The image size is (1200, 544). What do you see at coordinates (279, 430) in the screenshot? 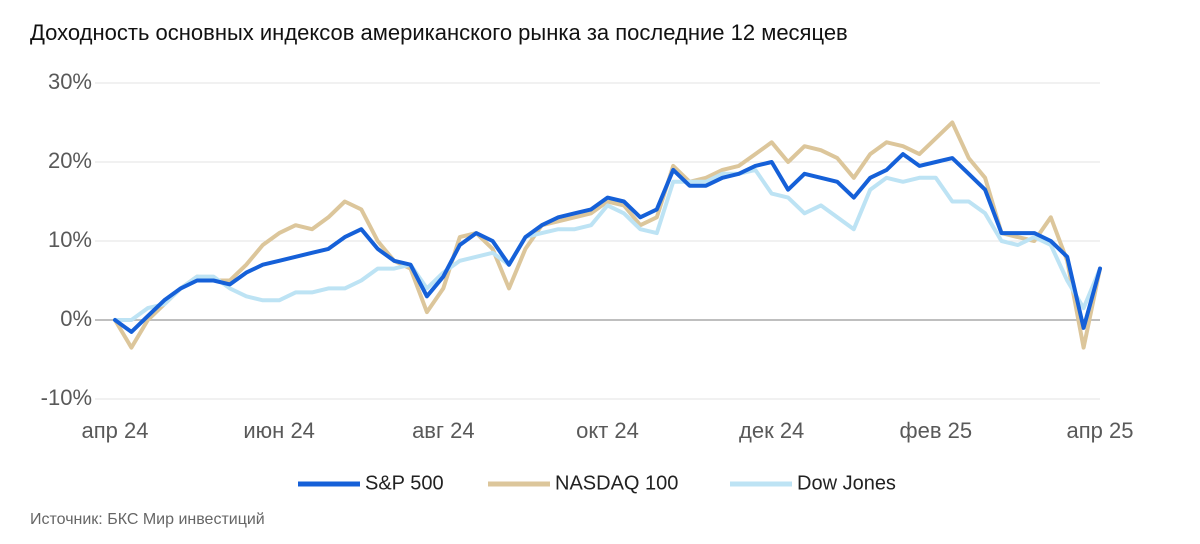
I see `x-tick-label: июн 24` at bounding box center [279, 430].